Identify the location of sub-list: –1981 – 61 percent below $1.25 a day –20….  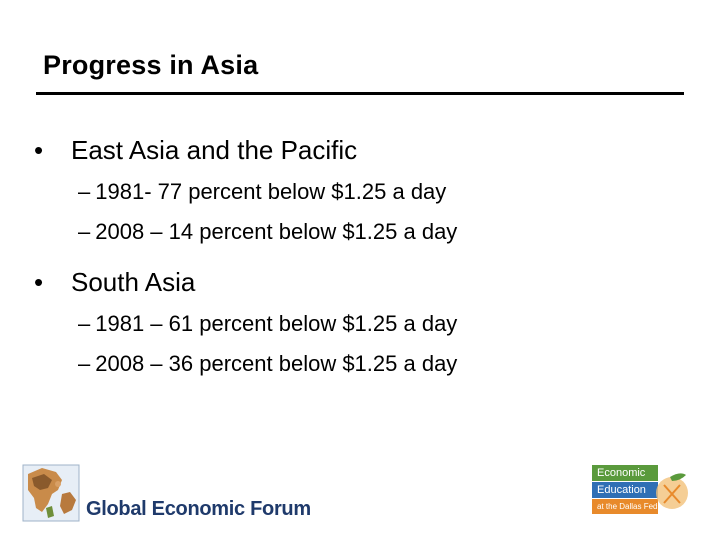
(359, 344).